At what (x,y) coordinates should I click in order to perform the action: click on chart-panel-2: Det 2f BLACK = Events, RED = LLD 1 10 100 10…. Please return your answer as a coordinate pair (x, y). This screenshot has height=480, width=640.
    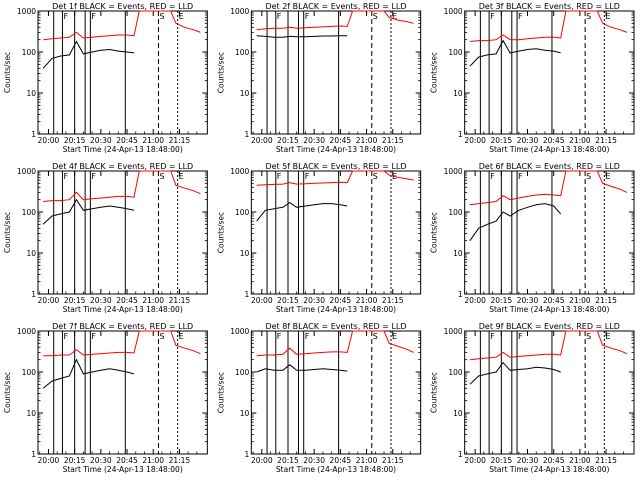
    Looking at the image, I should click on (319, 78).